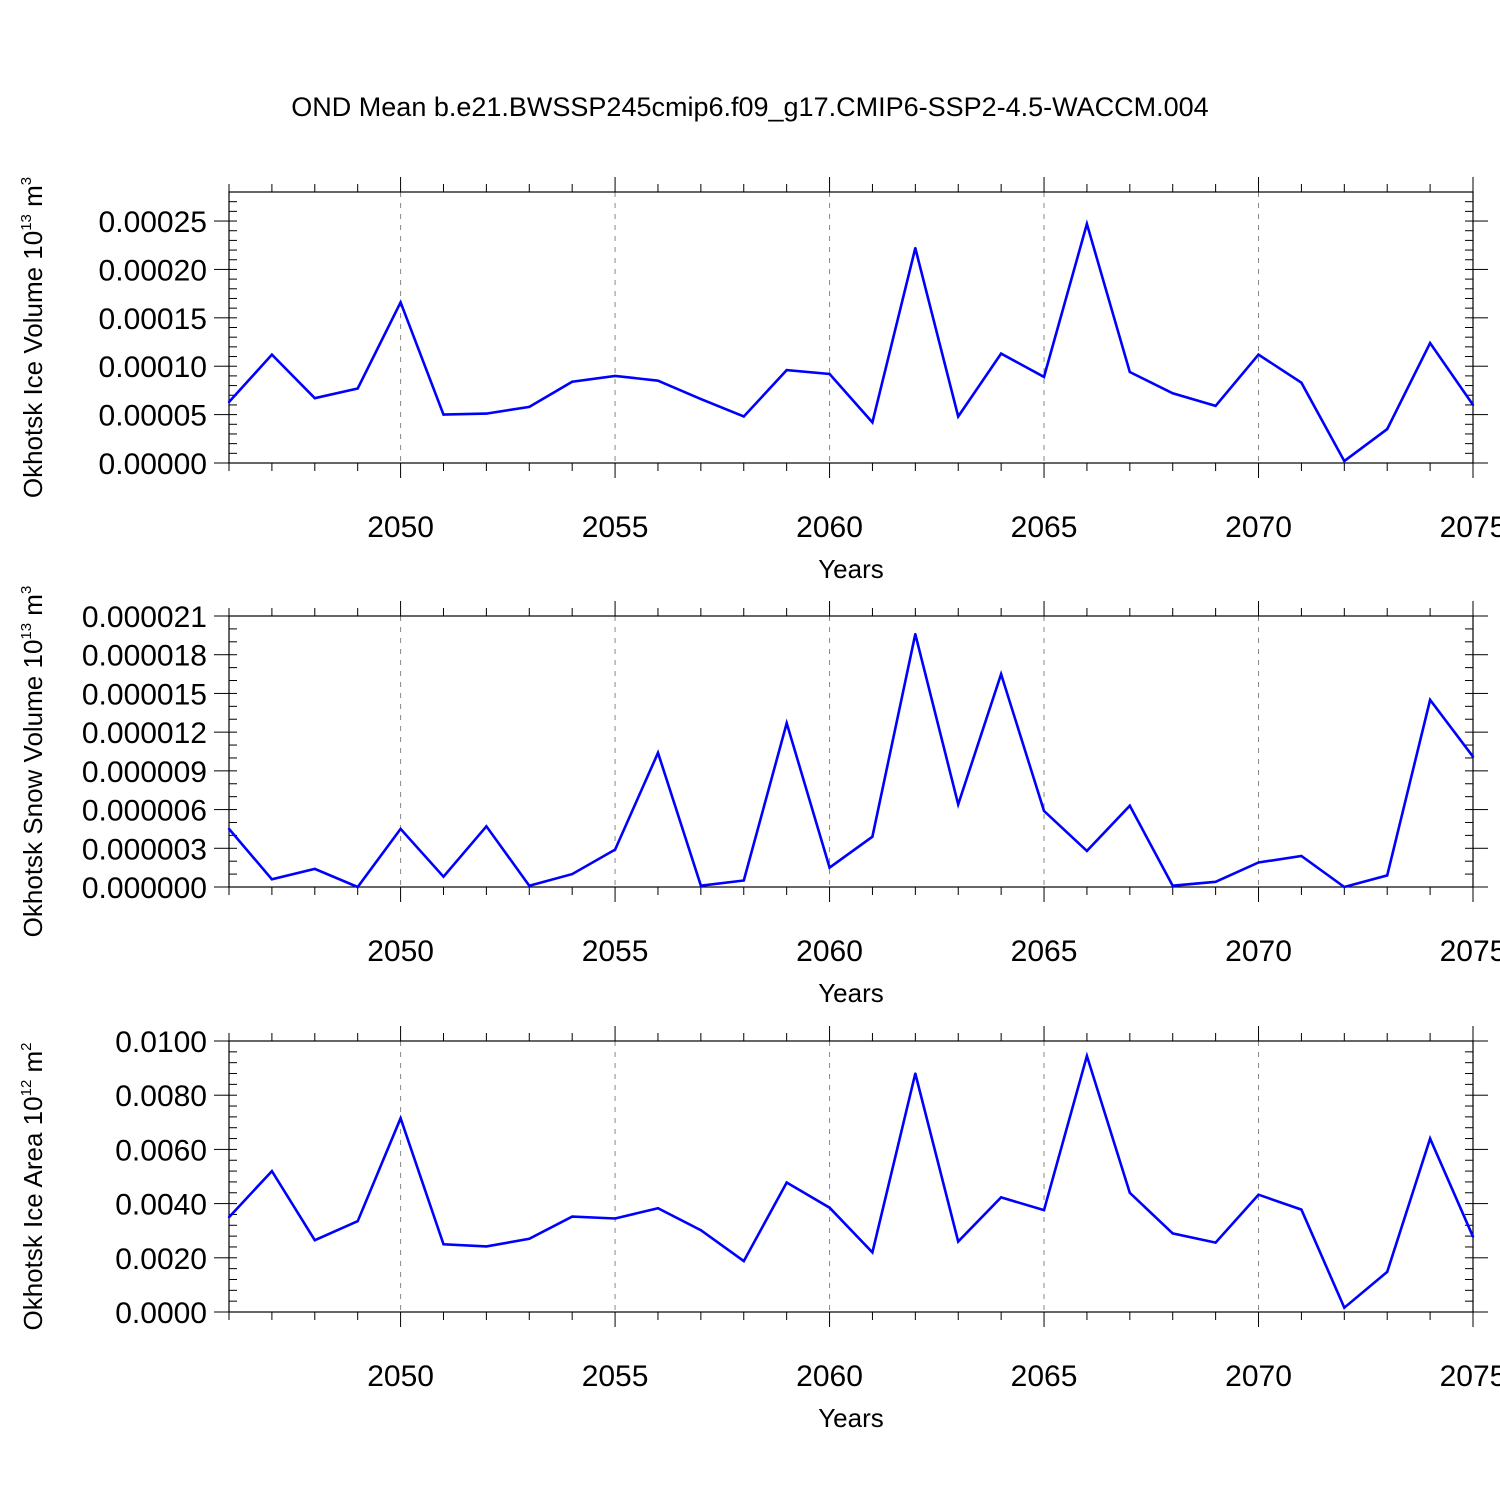 The height and width of the screenshot is (1500, 1500). What do you see at coordinates (144, 772) in the screenshot?
I see `y-tick-label: 0.000009` at bounding box center [144, 772].